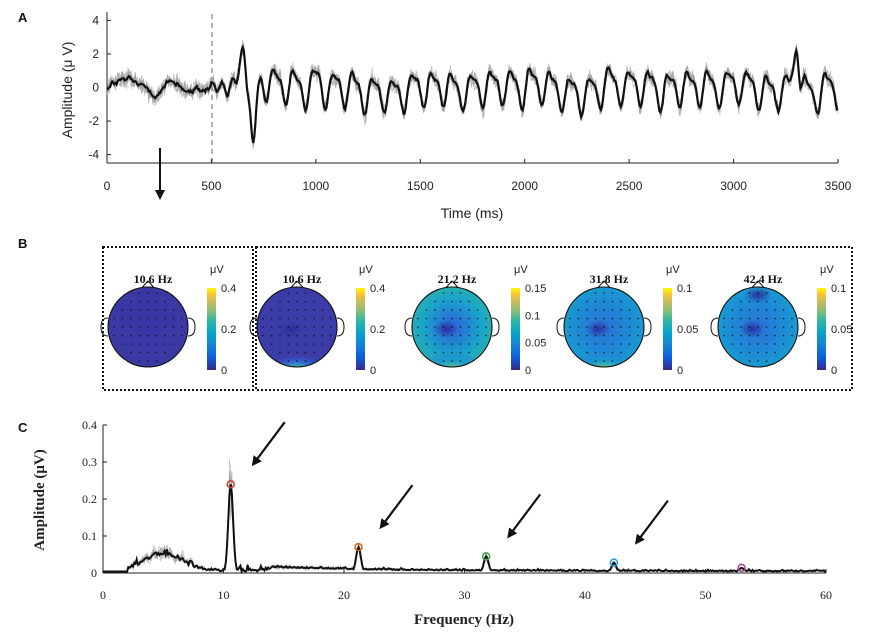  I want to click on x-tick-label-a: 3500, so click(838, 186).